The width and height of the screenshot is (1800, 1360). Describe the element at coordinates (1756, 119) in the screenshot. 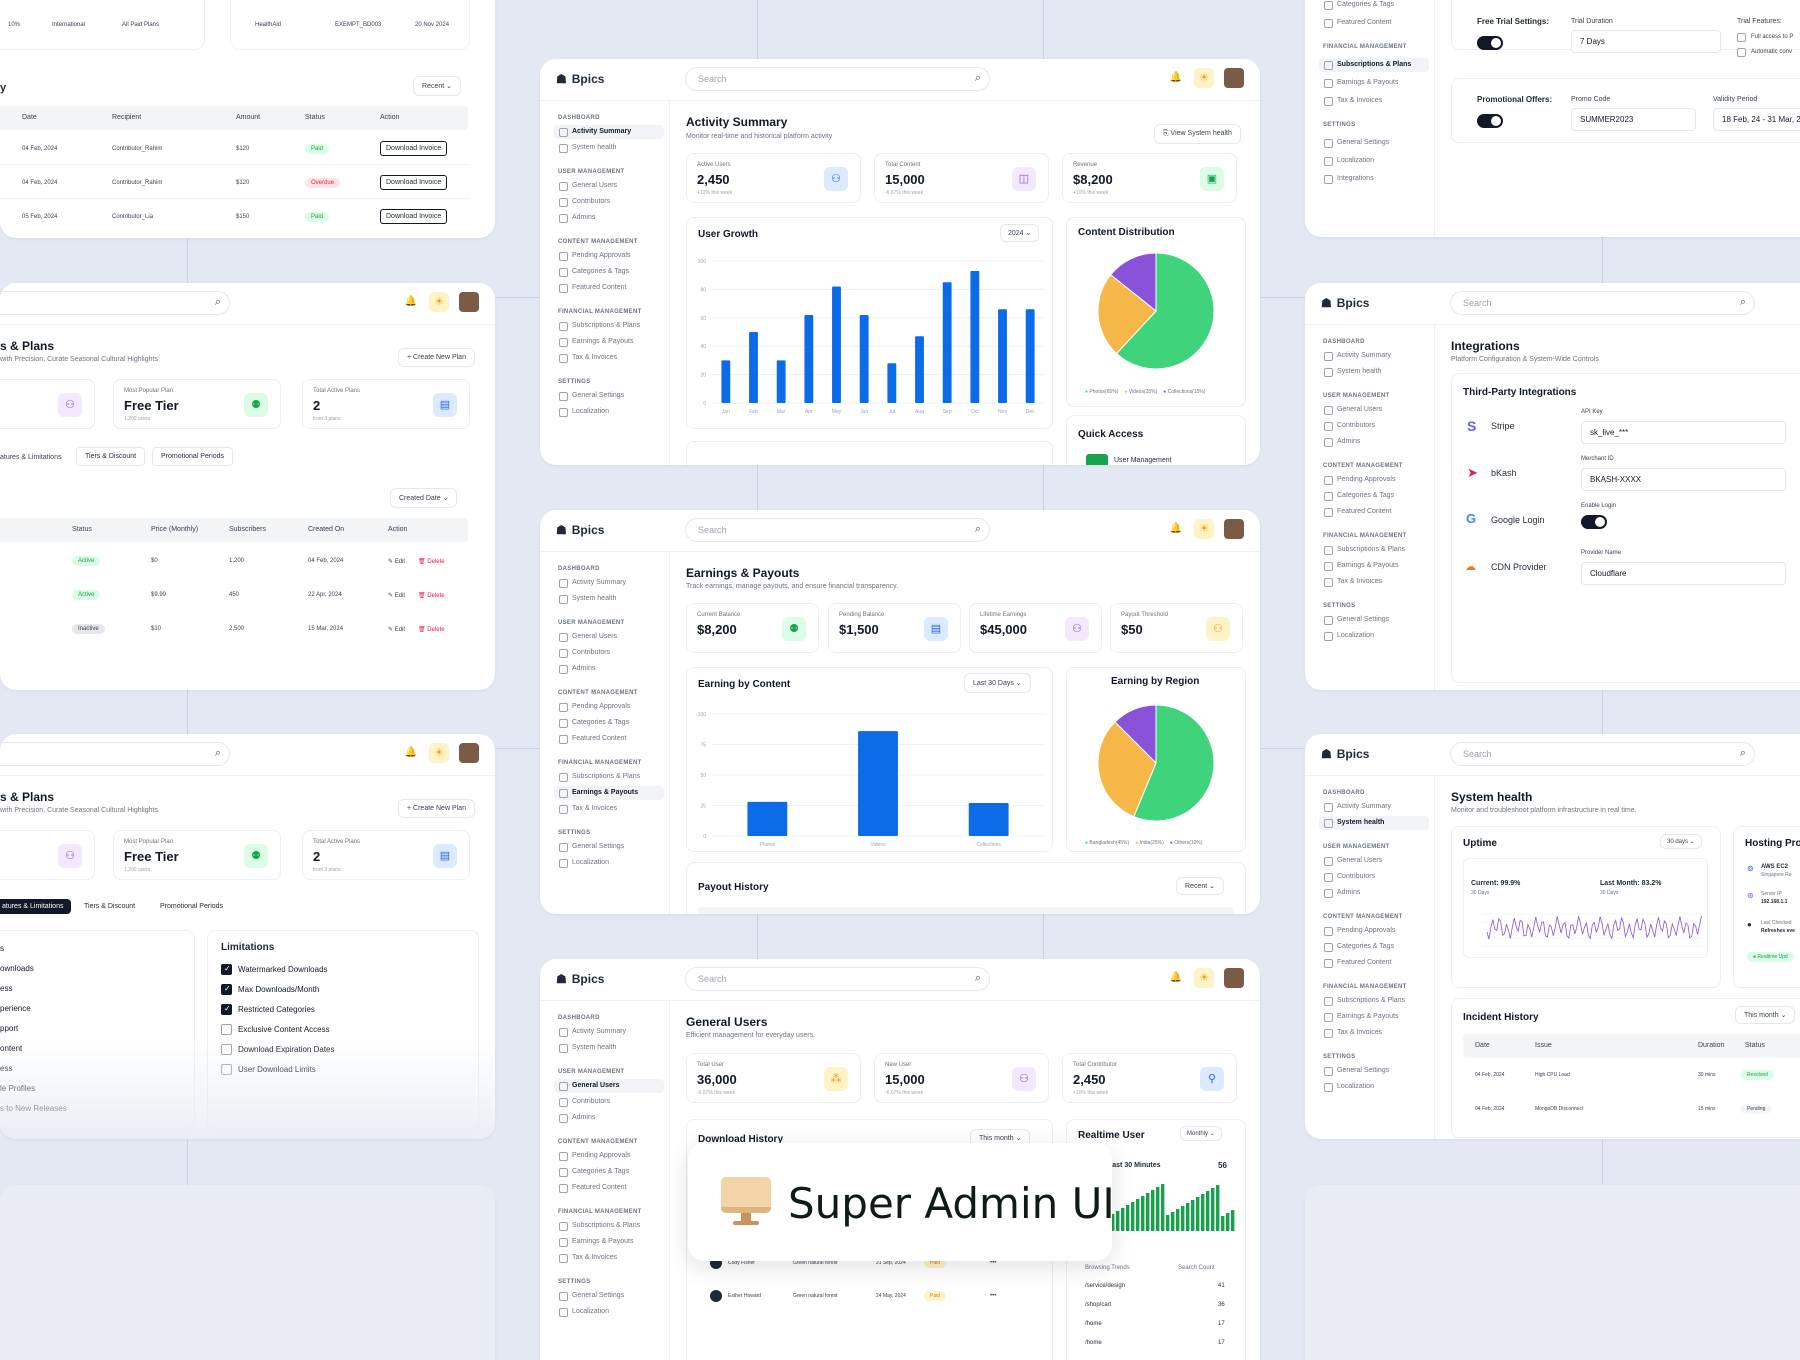

I see `validity-field: 18 Feb, 24 - 31 Mar, 2` at that location.